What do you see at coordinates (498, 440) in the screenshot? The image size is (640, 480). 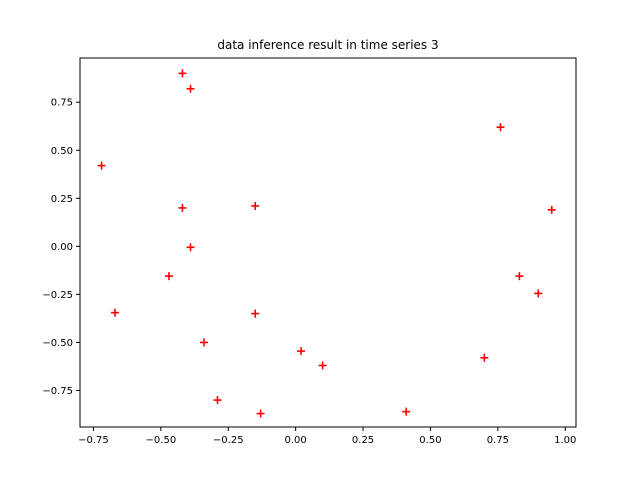 I see `x-tick-label: 0.75` at bounding box center [498, 440].